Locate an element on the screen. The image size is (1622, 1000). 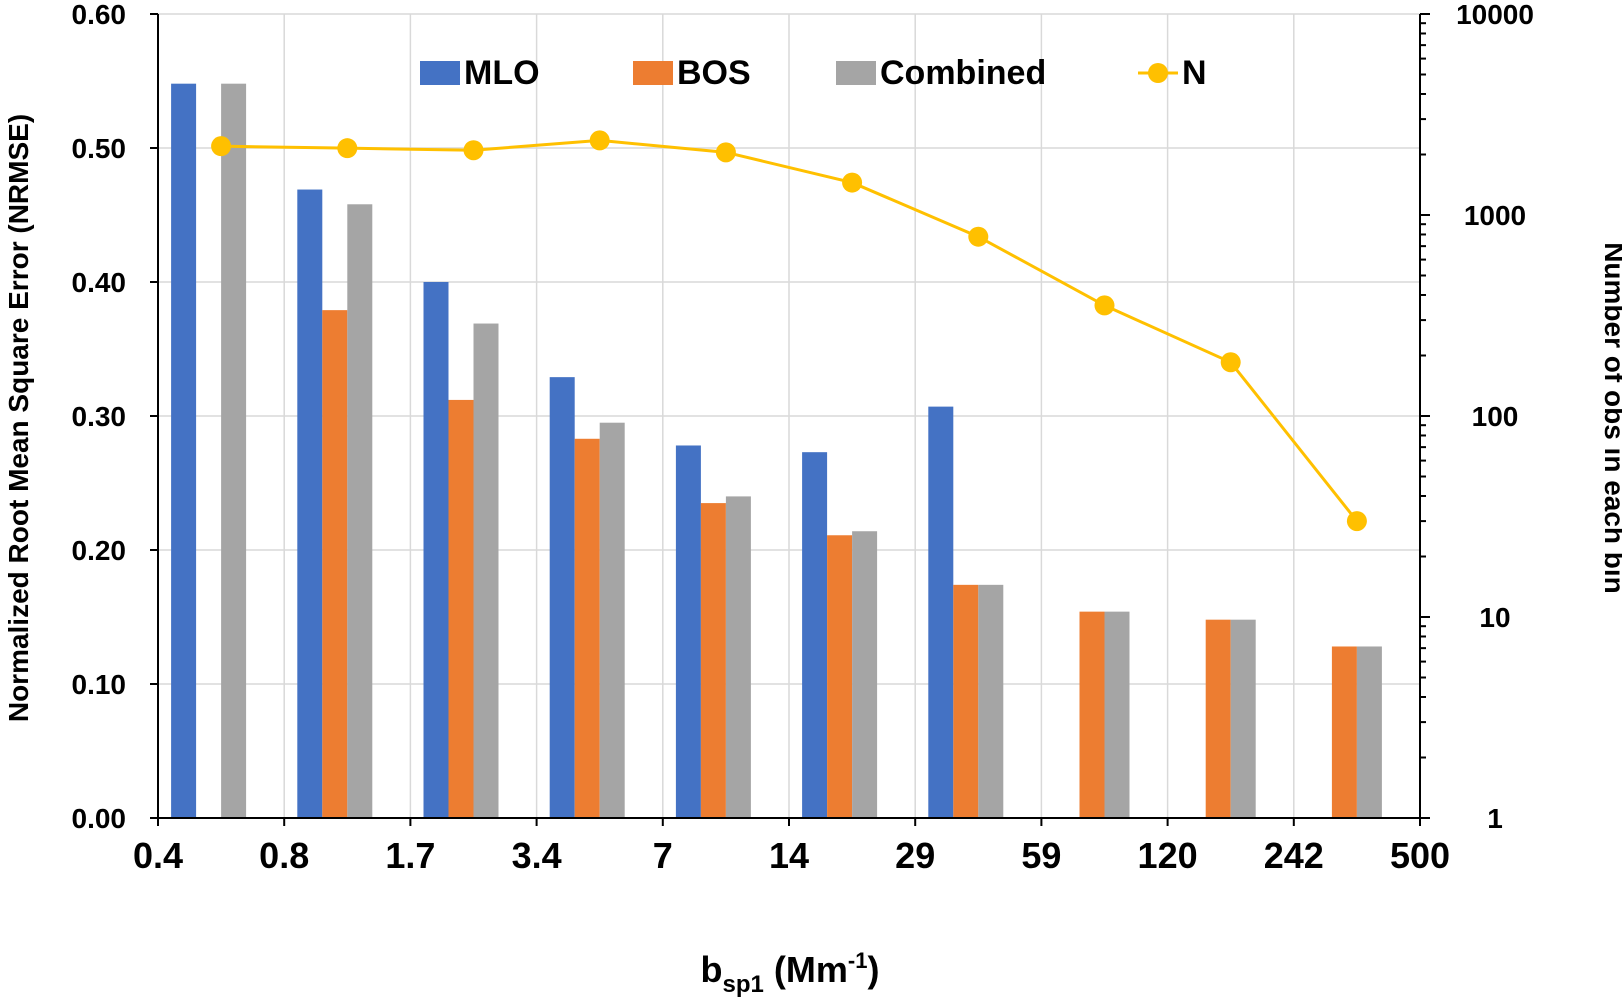
y-tick-label: 0.30 is located at coordinates (99, 416).